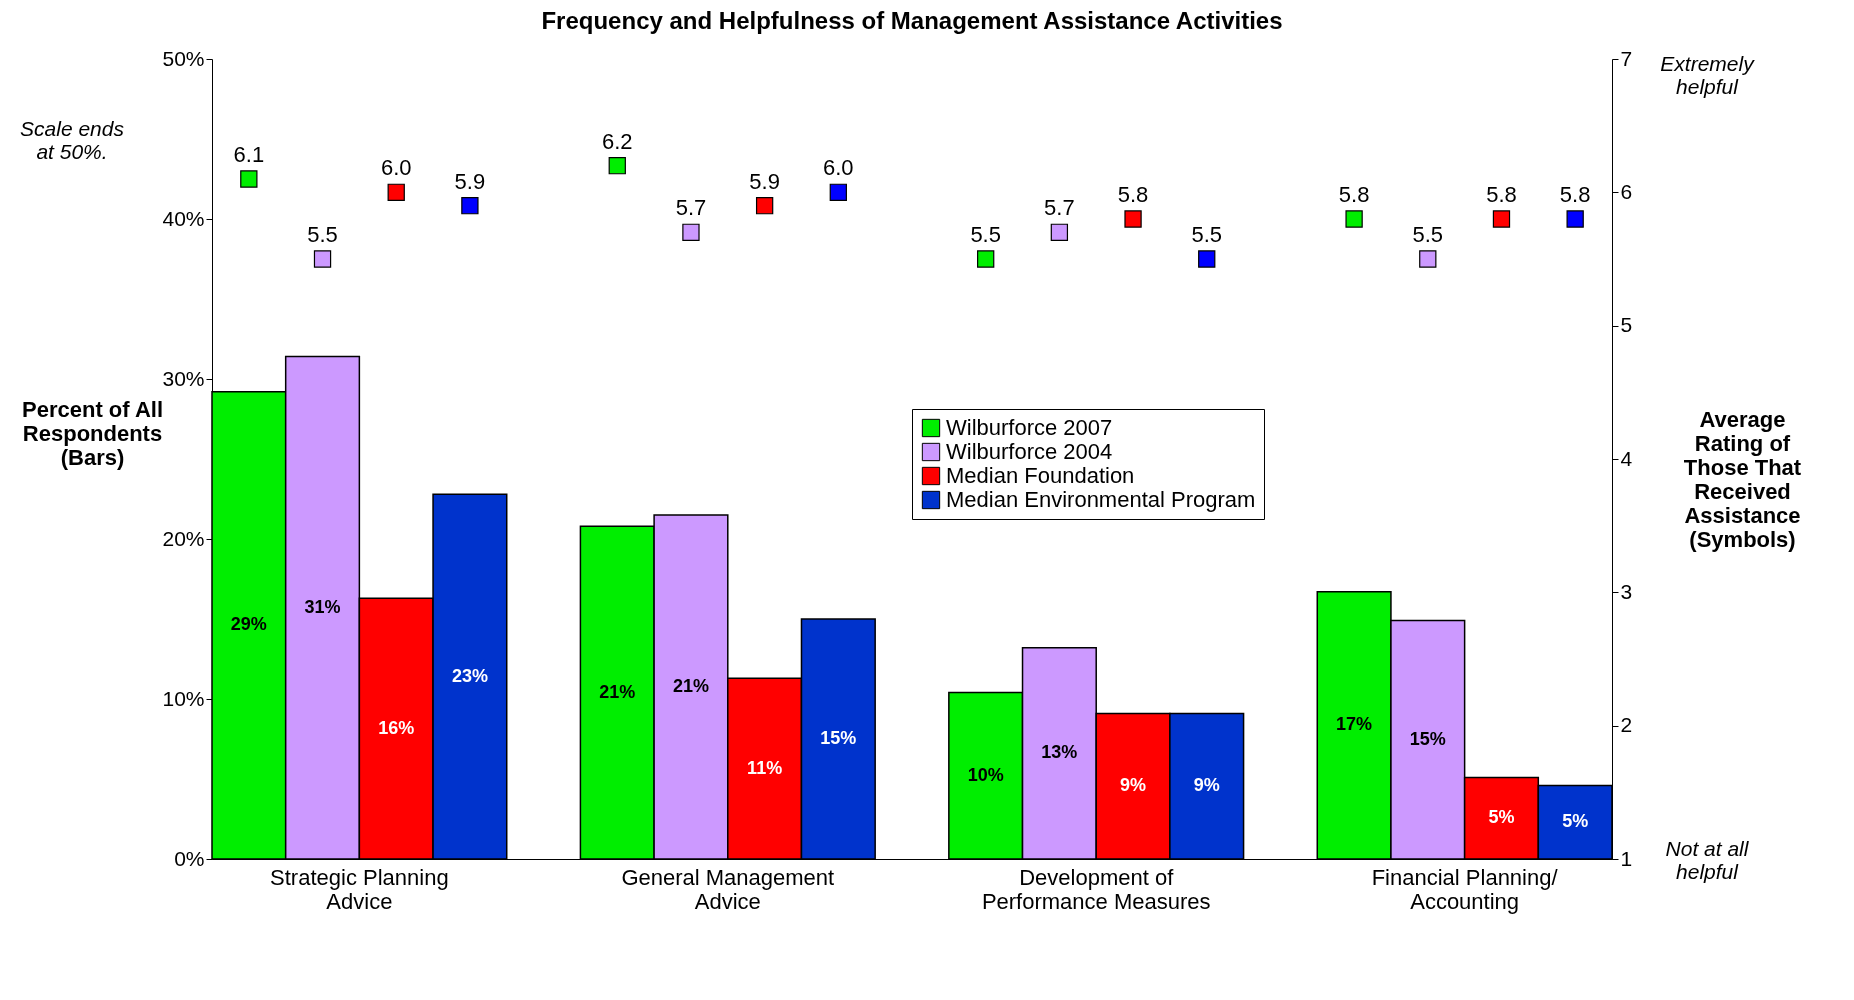 The image size is (1854, 1000). Describe the element at coordinates (249, 154) in the screenshot. I see `data-label: 6.1` at that location.